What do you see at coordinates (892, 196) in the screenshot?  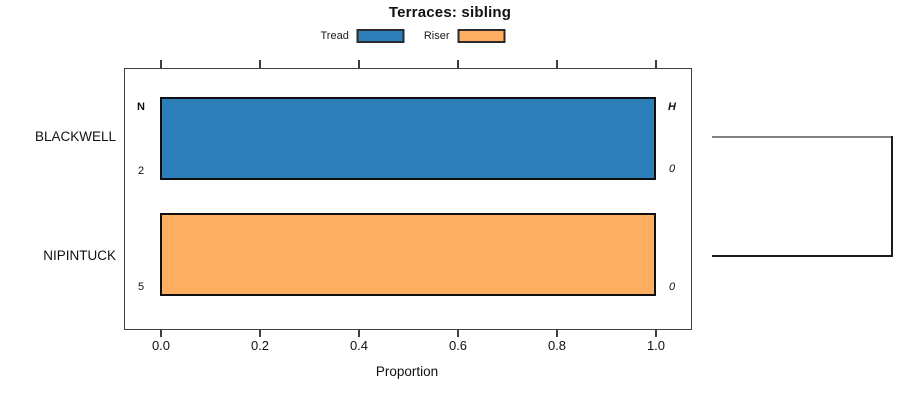 I see `dendrogram-join` at bounding box center [892, 196].